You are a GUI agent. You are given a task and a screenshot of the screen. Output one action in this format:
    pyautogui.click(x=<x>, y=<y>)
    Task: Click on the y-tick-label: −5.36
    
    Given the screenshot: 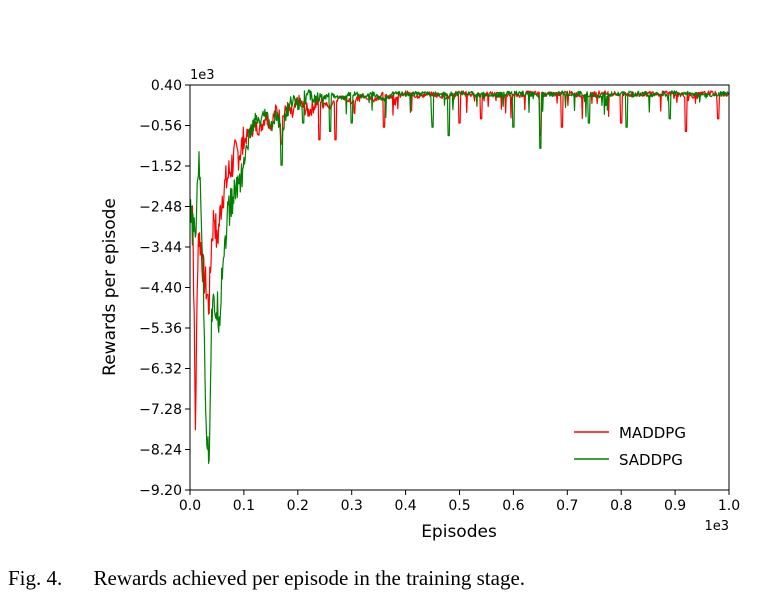 What is the action you would take?
    pyautogui.click(x=160, y=329)
    